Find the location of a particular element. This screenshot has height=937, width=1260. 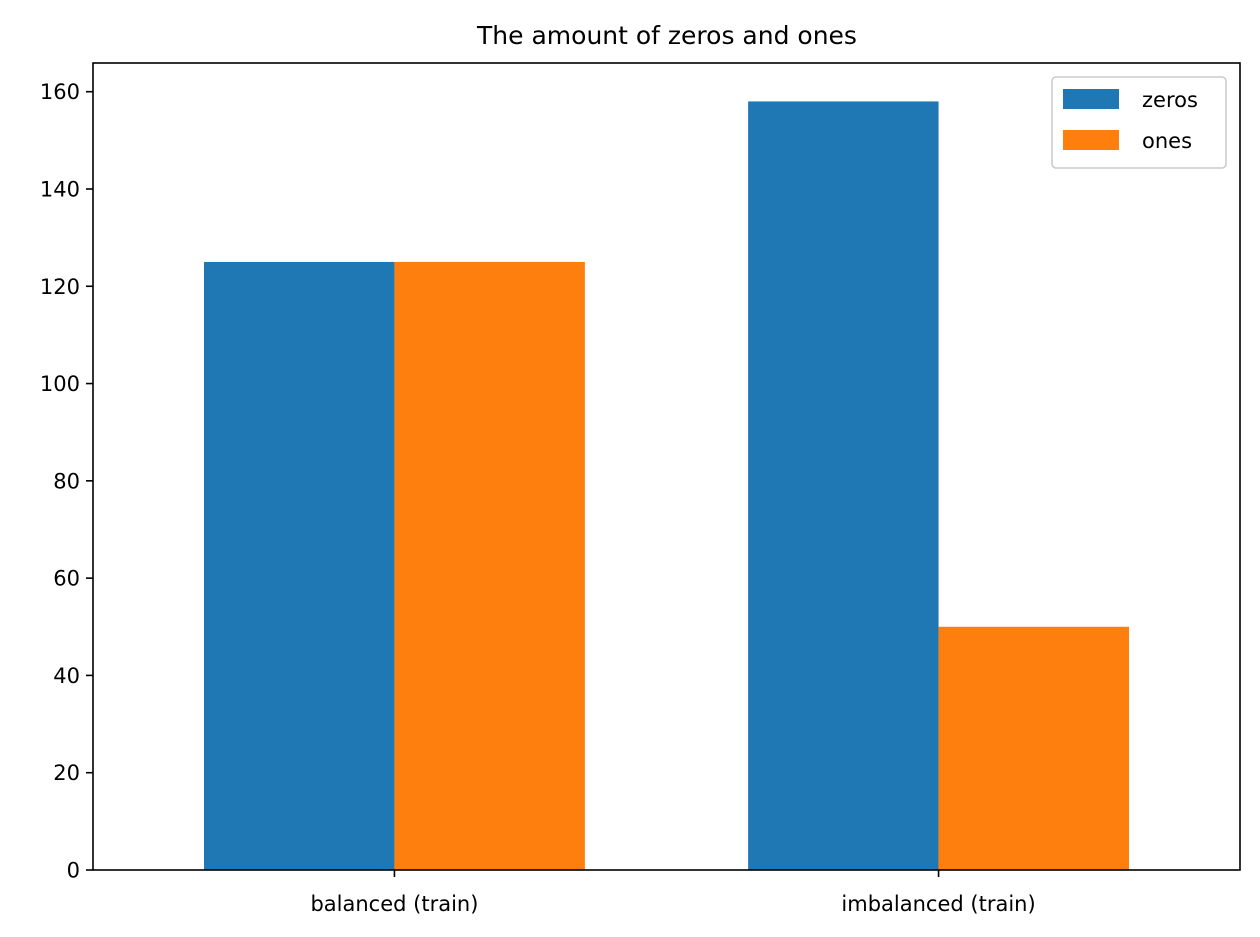

legend-label-ones: ones is located at coordinates (1167, 141).